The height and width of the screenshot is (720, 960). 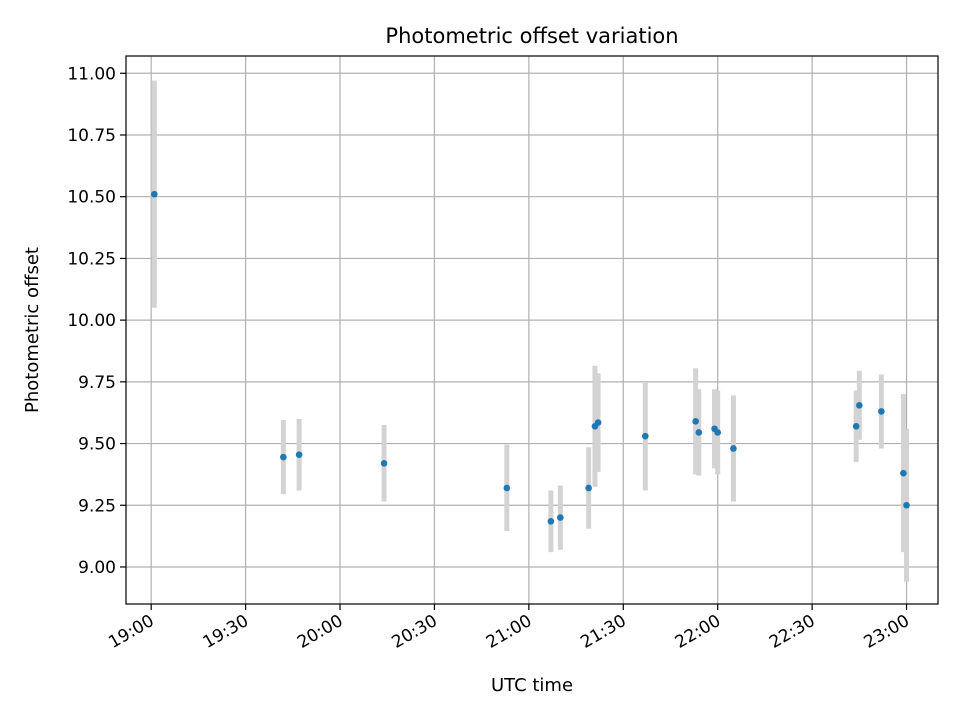 What do you see at coordinates (97, 445) in the screenshot?
I see `y-tick-label: 9.50` at bounding box center [97, 445].